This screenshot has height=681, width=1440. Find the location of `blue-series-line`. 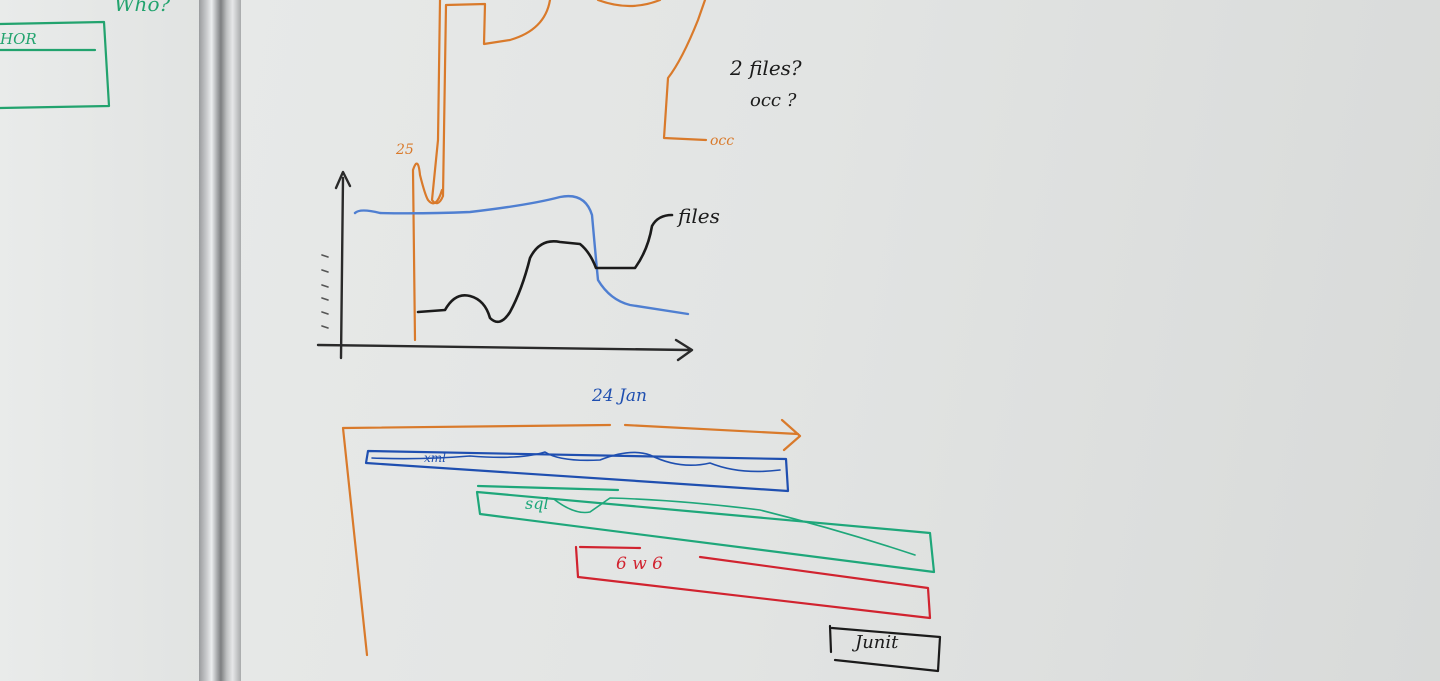

blue-series-line is located at coordinates (521, 255).